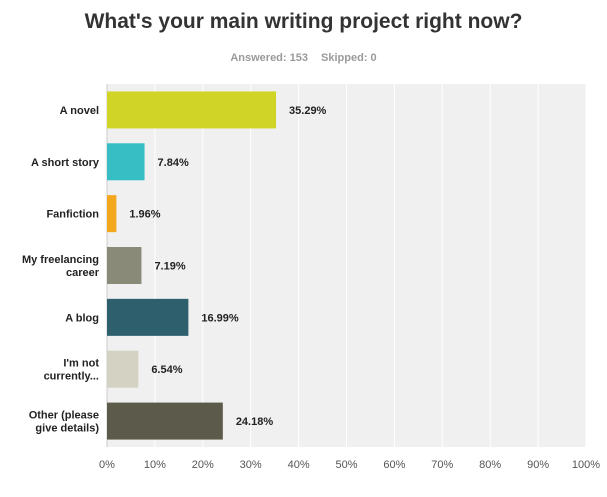 The height and width of the screenshot is (497, 607). I want to click on x-tick-label: 0%, so click(107, 465).